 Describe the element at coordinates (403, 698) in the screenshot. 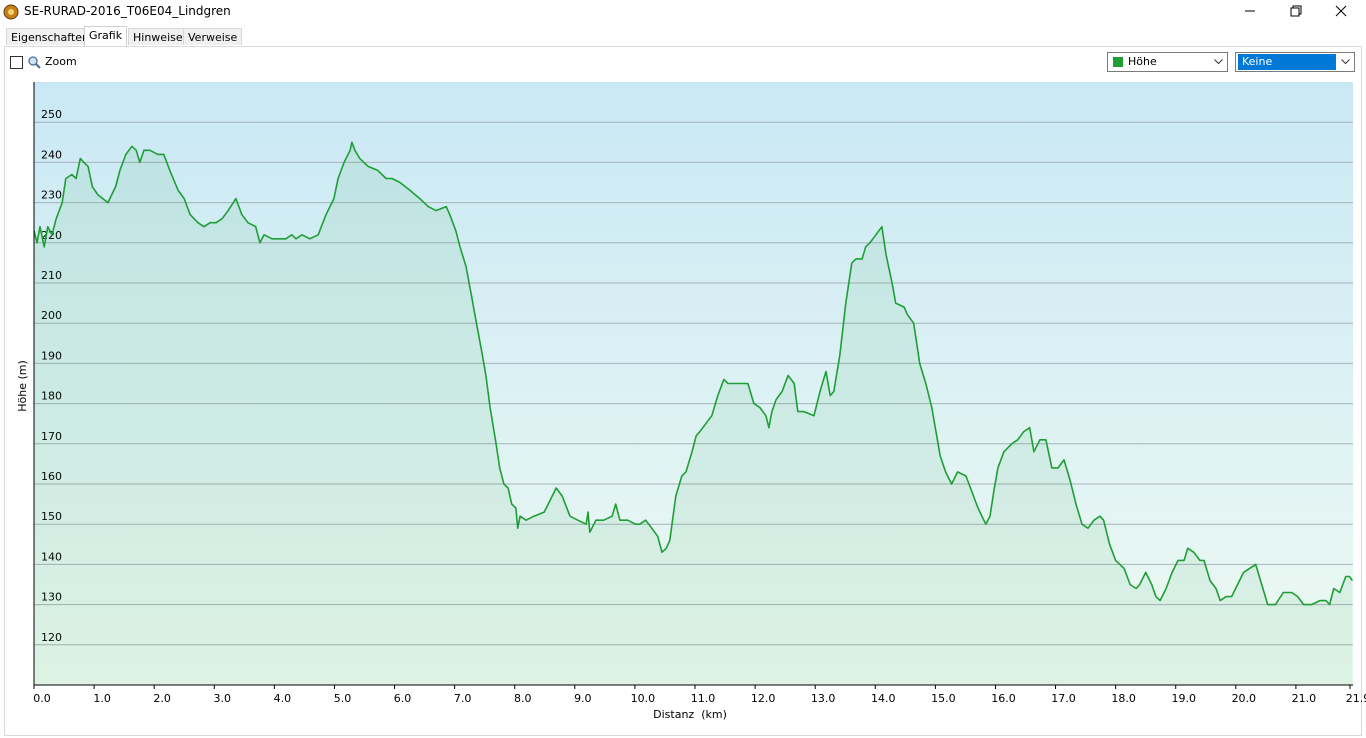

I see `x-tick-label: 6.0` at that location.